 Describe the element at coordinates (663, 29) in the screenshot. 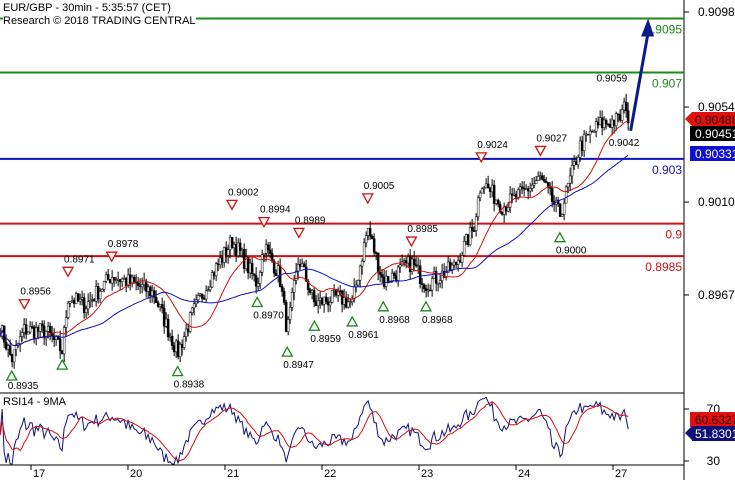

I see `level-label: 0.9095` at that location.